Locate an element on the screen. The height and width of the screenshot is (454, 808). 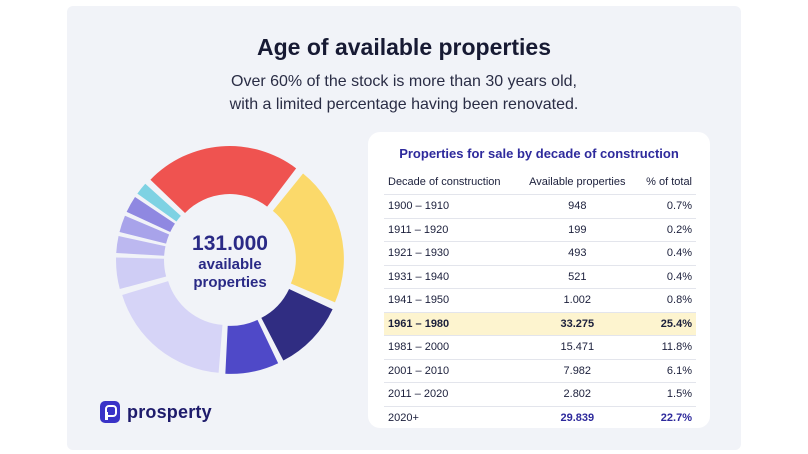
cell-decade: 1961 – 1980 is located at coordinates (451, 323).